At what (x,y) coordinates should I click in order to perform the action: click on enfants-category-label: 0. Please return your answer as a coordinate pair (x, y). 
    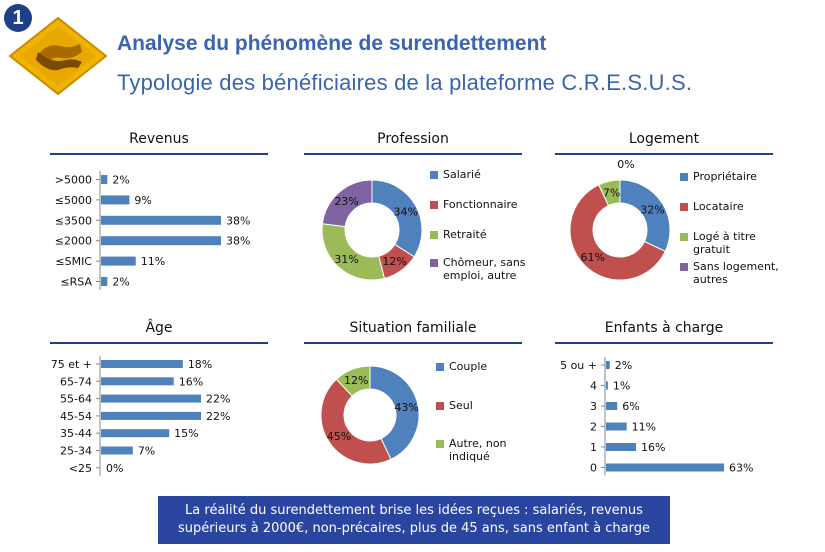
    Looking at the image, I should click on (593, 468).